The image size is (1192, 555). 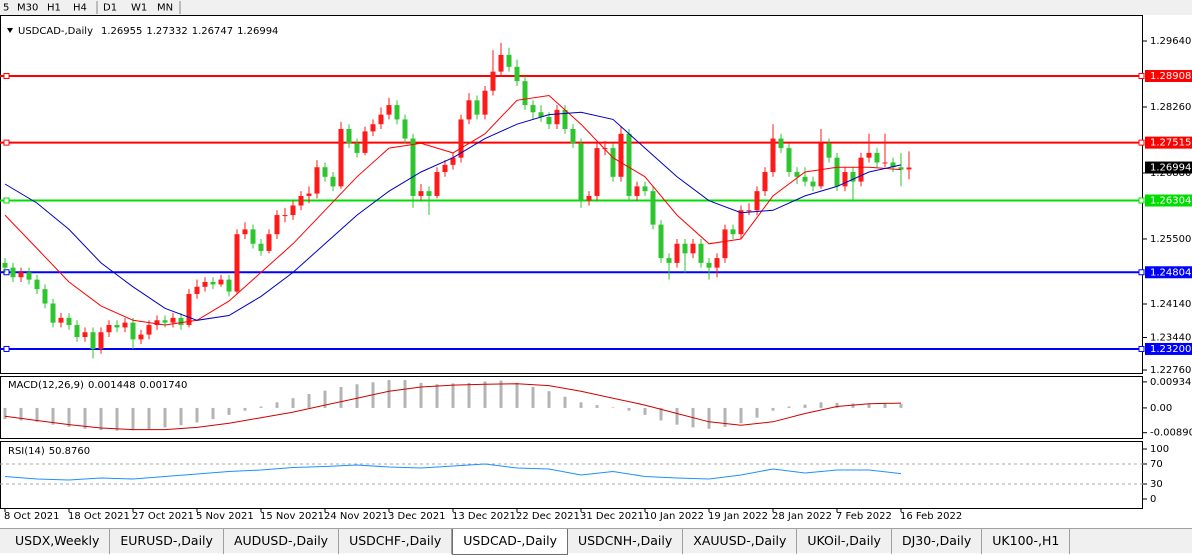 What do you see at coordinates (802, 516) in the screenshot?
I see `x-tick-label: 28 Jan 2022` at bounding box center [802, 516].